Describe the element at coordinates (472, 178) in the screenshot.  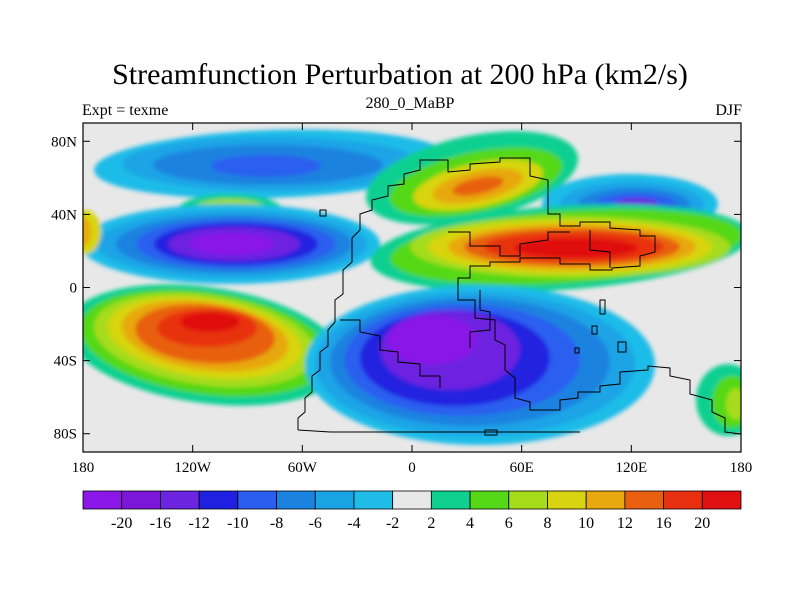
I see `contour-north-atlantic` at that location.